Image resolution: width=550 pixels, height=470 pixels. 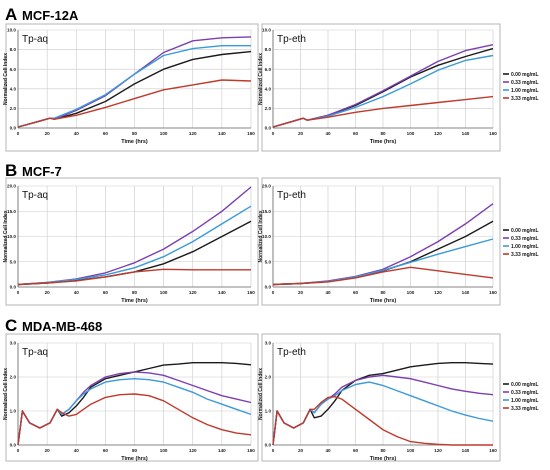 What do you see at coordinates (62, 326) in the screenshot?
I see `panel-cell-line-C: MDA-MB-468` at bounding box center [62, 326].